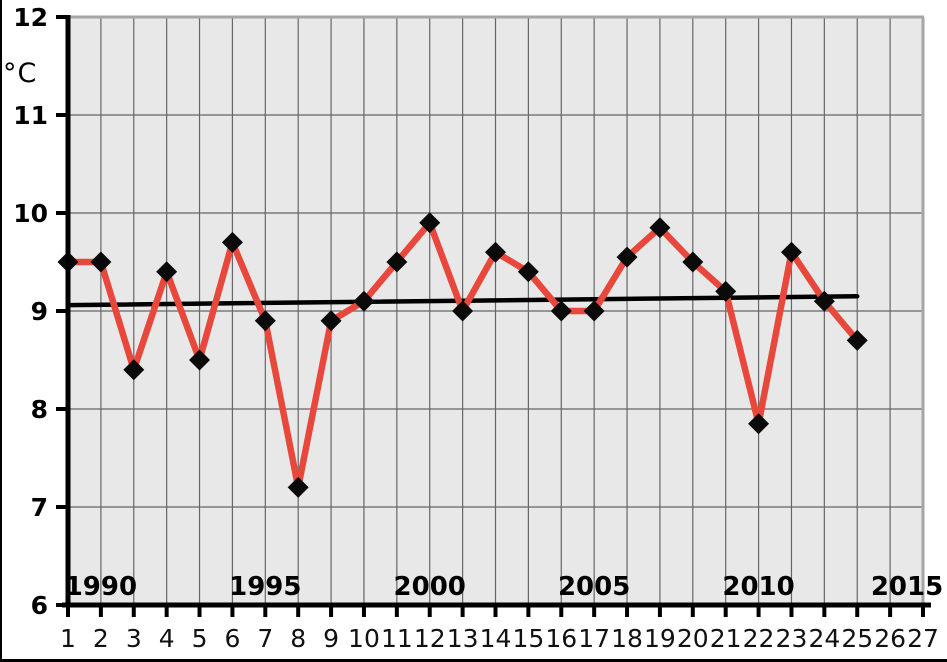  What do you see at coordinates (68, 638) in the screenshot?
I see `x-tick-label: 1` at bounding box center [68, 638].